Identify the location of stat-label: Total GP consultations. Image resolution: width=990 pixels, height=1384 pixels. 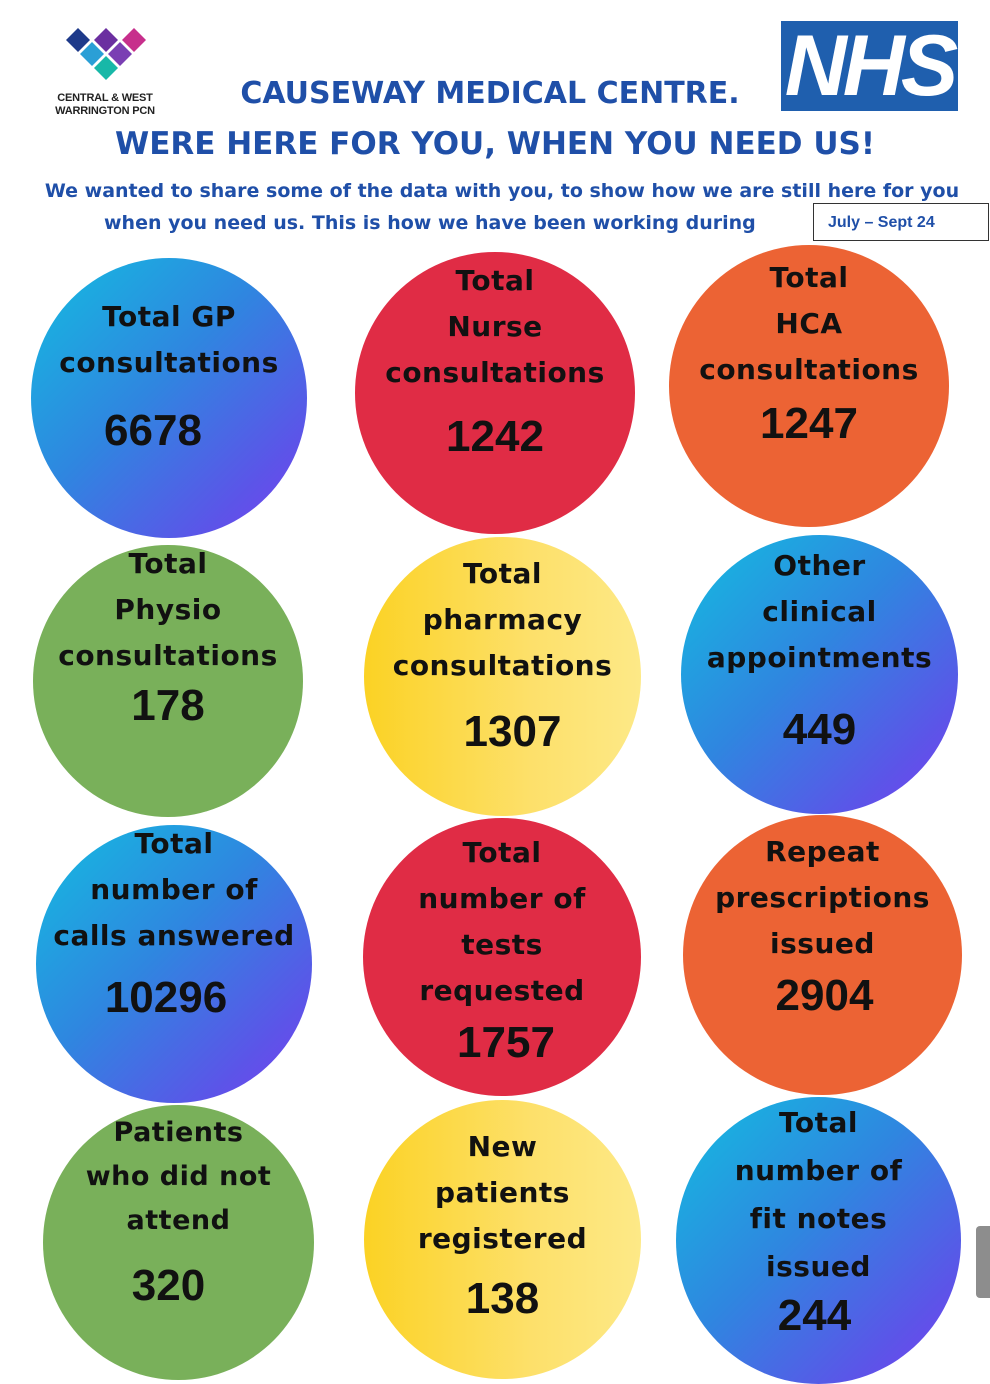
(169, 339).